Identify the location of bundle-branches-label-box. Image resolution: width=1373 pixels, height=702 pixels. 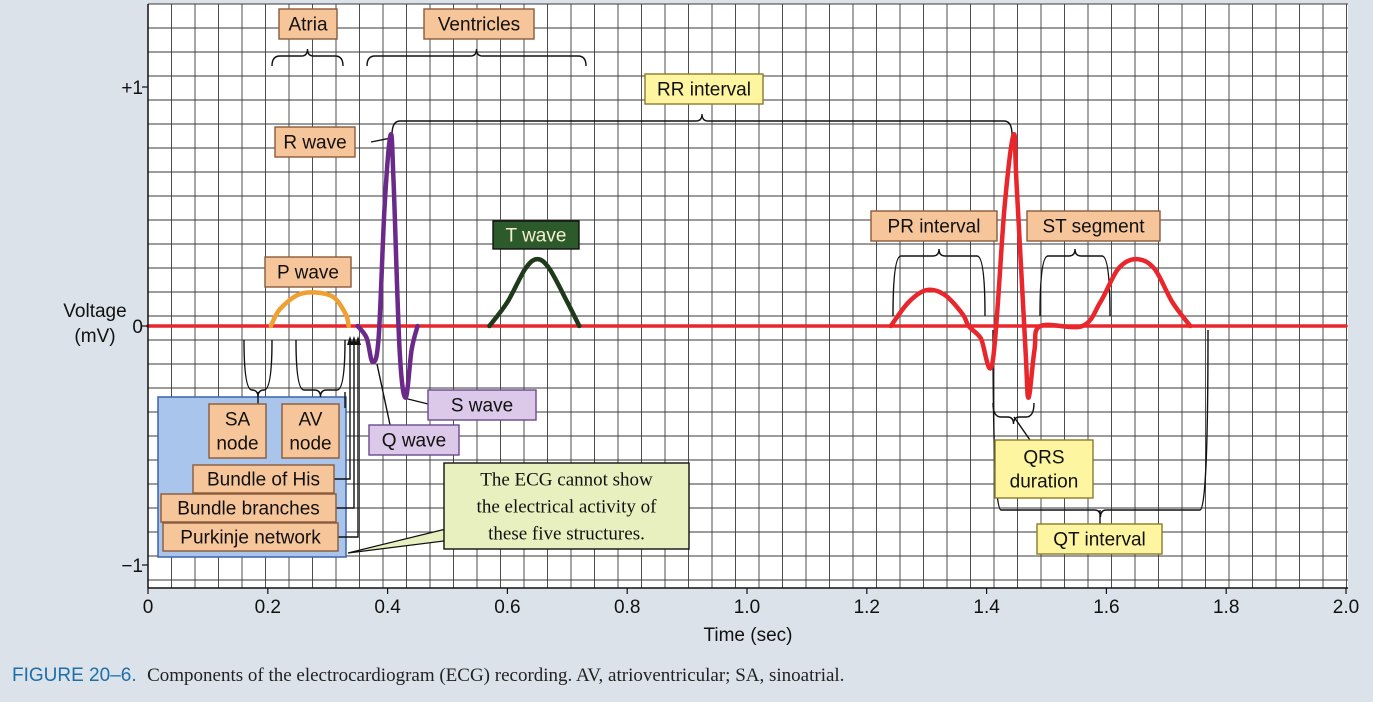
(248, 508).